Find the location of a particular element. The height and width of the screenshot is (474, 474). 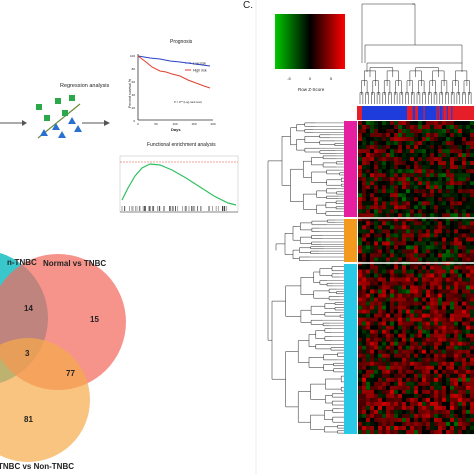

column-bar-blue-block is located at coordinates (384, 113).